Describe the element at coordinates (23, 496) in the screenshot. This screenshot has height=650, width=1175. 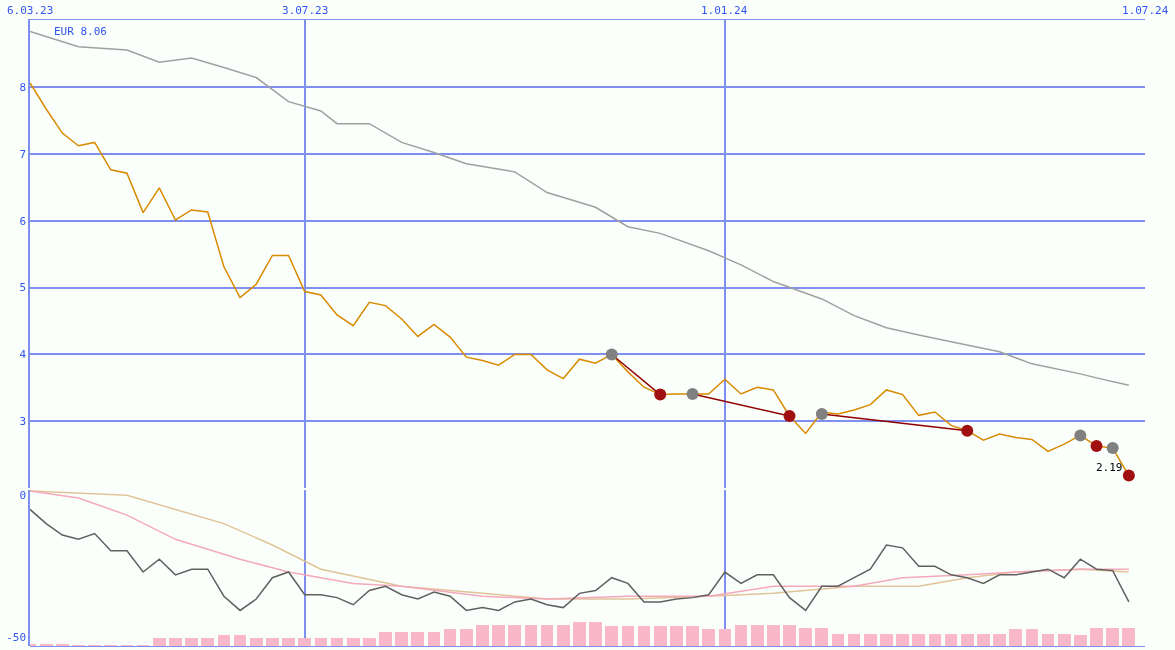
I see `y-tick-label: 0` at that location.